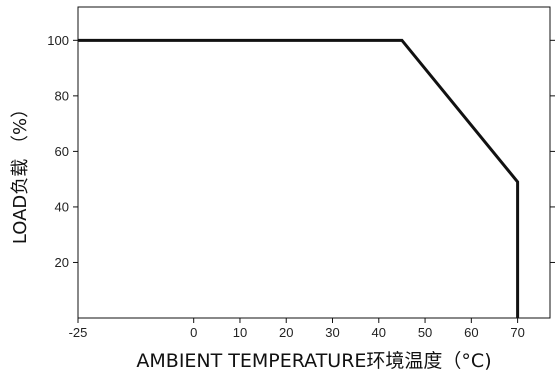 Image resolution: width=559 pixels, height=383 pixels. I want to click on x-axis-title: AMBIENT TEMPERATURE环境温度（°C), so click(313, 361).